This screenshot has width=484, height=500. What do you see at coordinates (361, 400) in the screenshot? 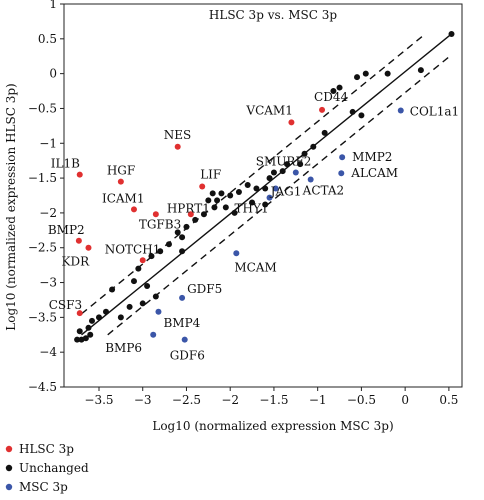
I see `x-tick-label: −0.5` at bounding box center [361, 400].